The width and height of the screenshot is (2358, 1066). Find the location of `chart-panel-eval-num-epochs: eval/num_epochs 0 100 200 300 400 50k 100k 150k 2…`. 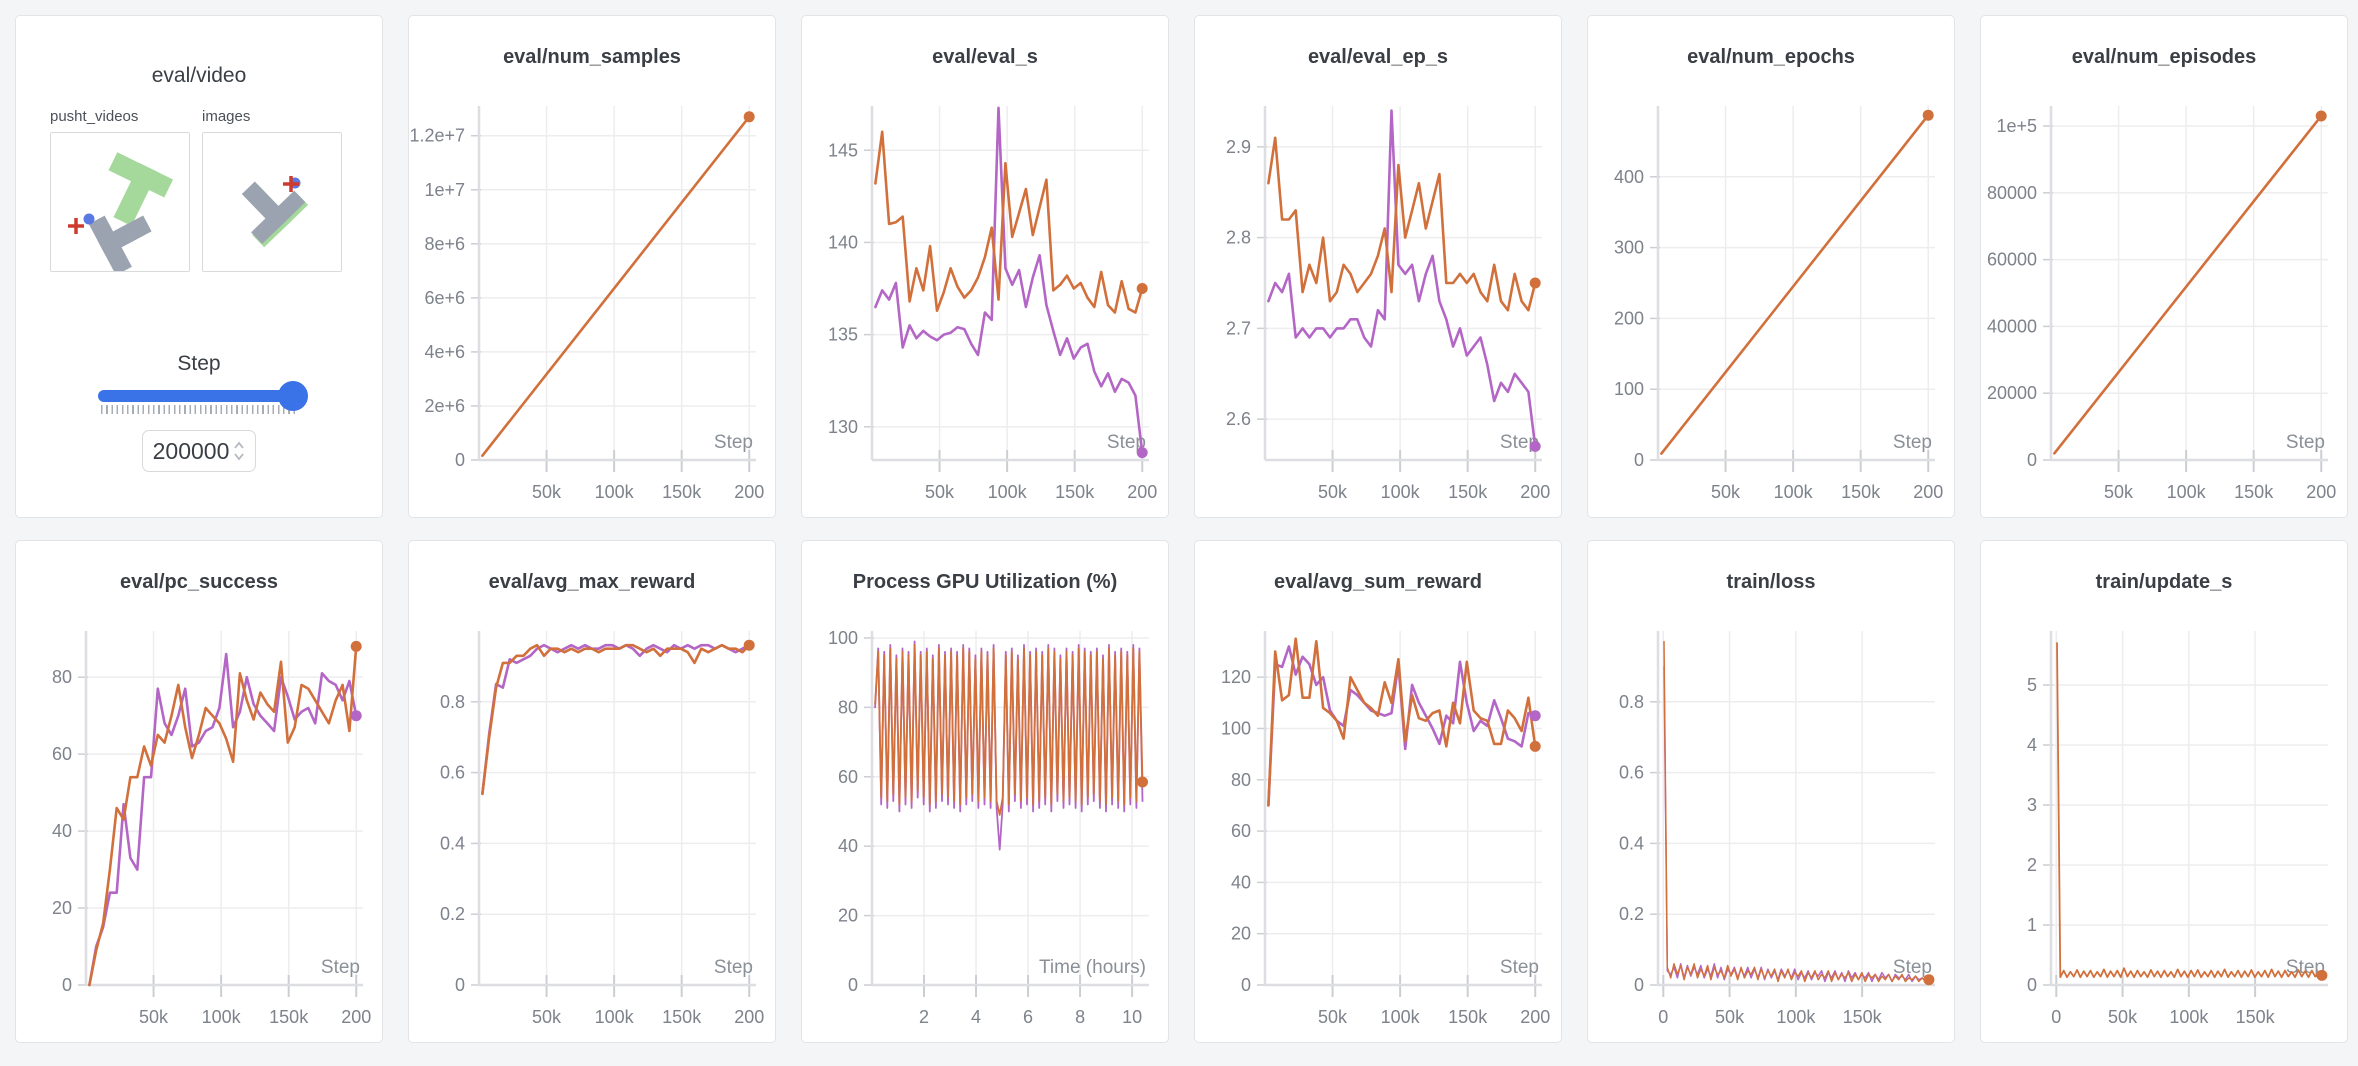

chart-panel-eval-num-epochs: eval/num_epochs 0 100 200 300 400 50k 100k 150k 2… is located at coordinates (1771, 266).